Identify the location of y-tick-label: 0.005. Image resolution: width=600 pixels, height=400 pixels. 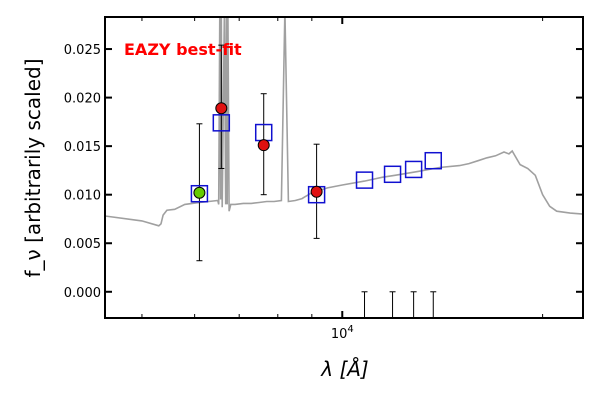
(82, 244).